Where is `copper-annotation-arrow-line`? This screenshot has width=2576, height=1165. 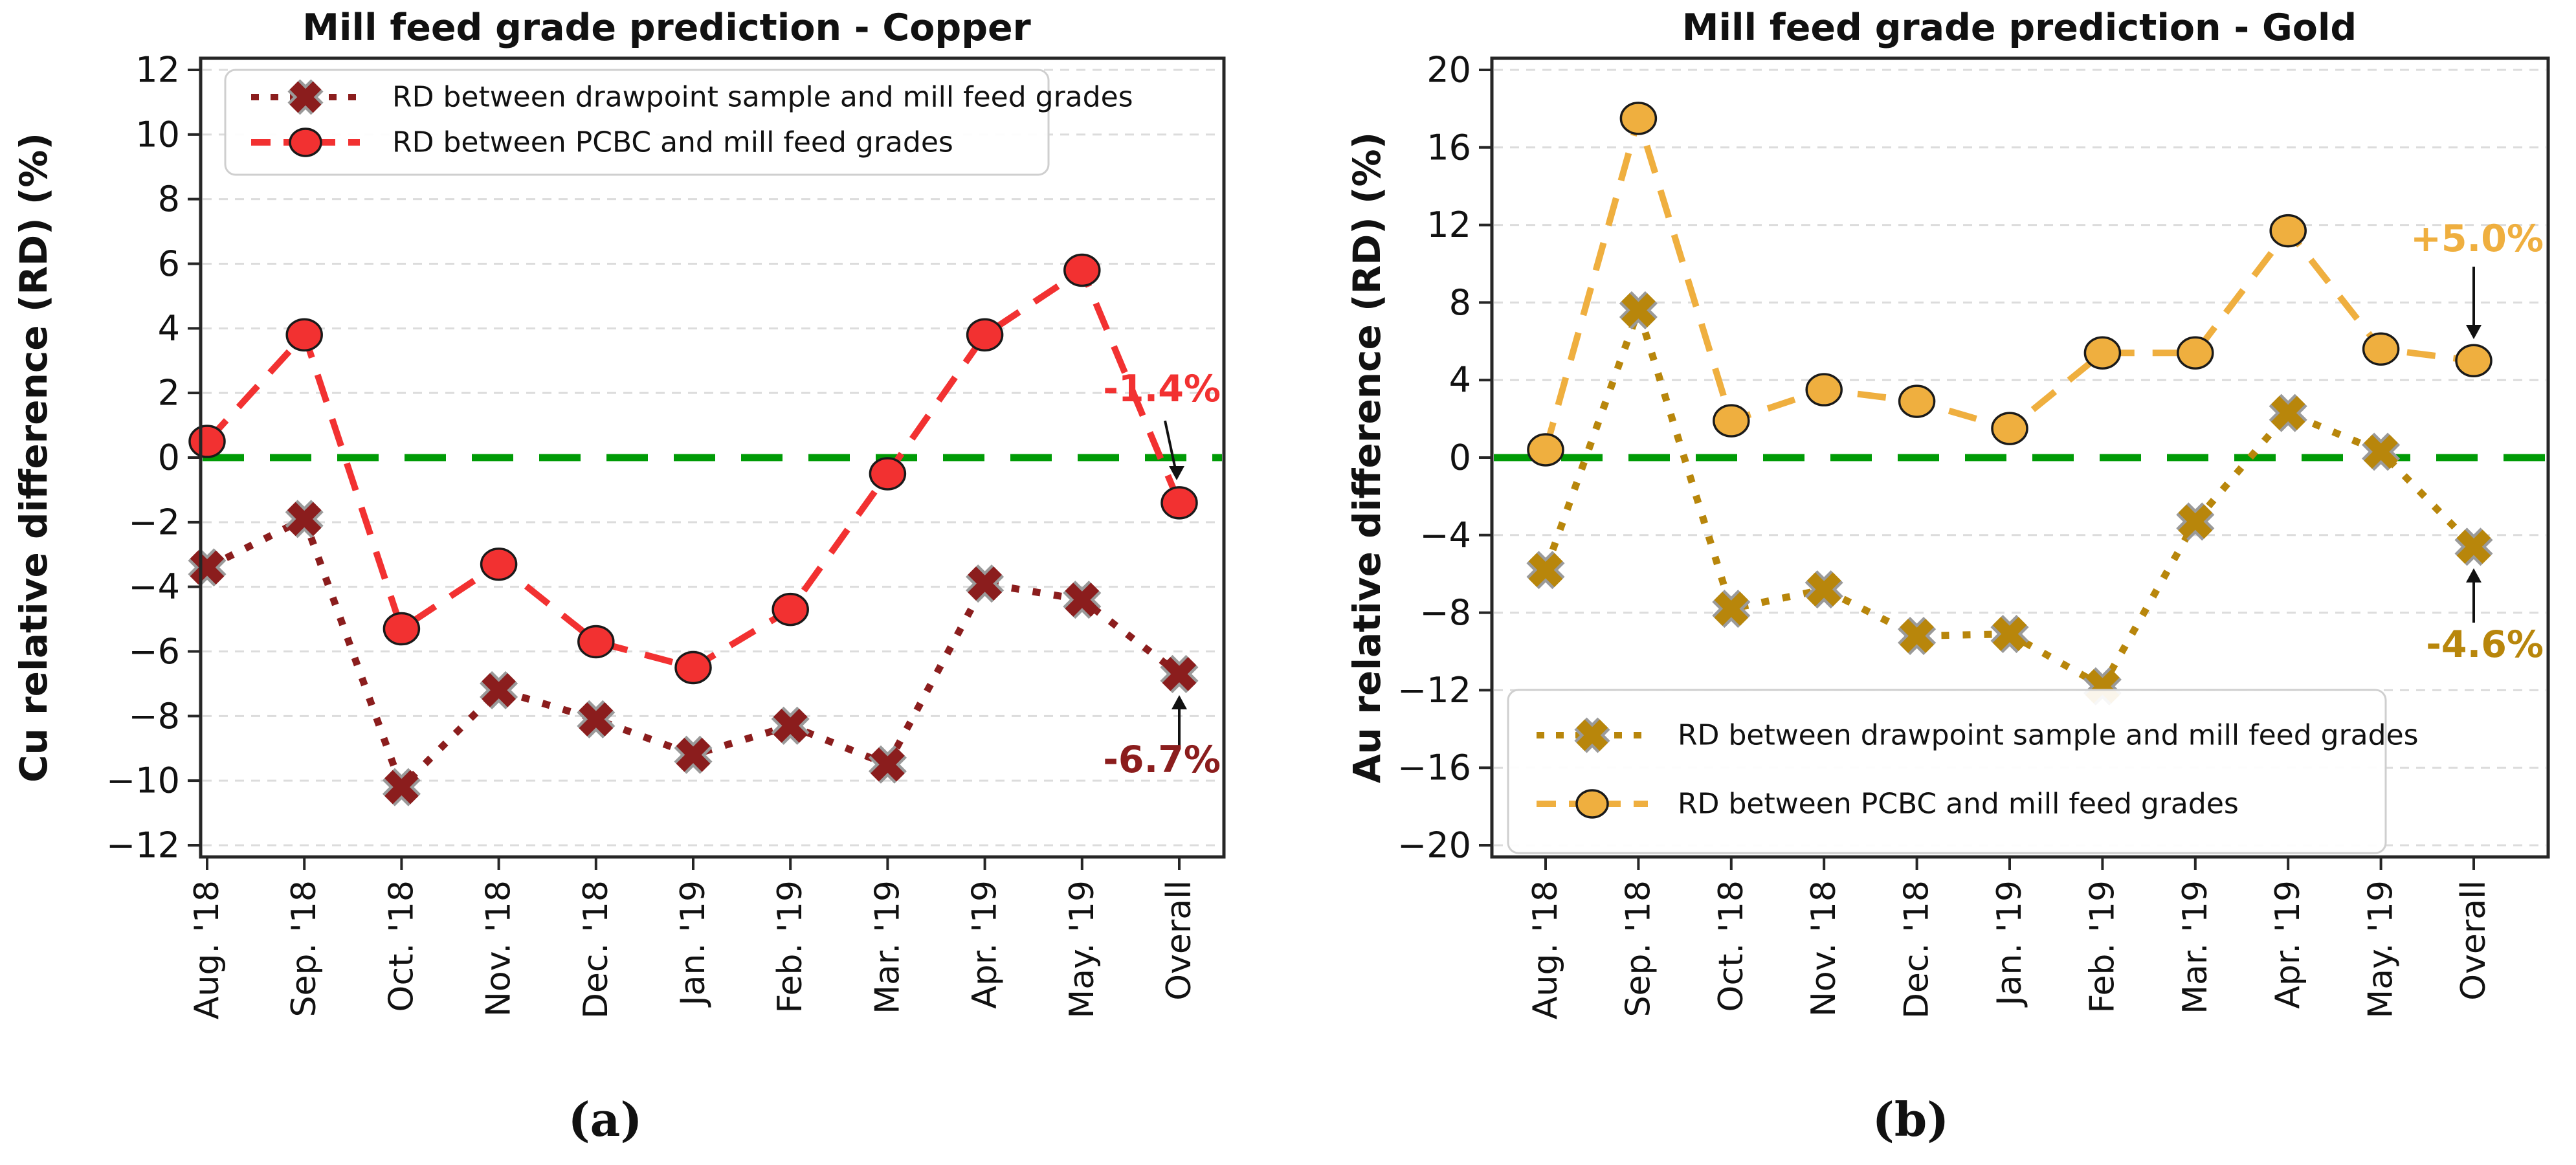
copper-annotation-arrow-line is located at coordinates (1170, 444).